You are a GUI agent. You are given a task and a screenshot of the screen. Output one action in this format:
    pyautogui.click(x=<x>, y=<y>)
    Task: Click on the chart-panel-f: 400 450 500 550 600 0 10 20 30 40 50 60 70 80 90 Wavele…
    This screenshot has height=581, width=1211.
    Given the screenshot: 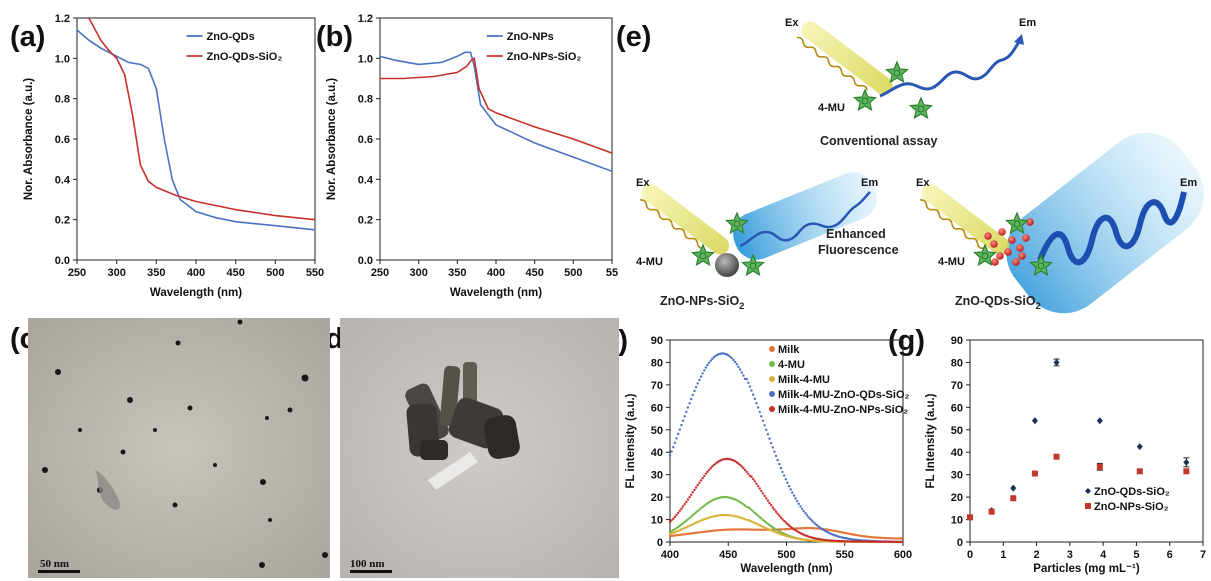 What is the action you would take?
    pyautogui.click(x=768, y=455)
    